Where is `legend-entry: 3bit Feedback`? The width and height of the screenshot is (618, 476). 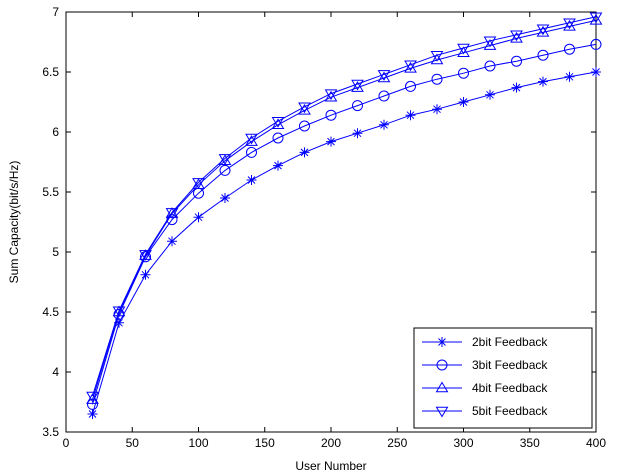
legend-entry: 3bit Feedback is located at coordinates (485, 365).